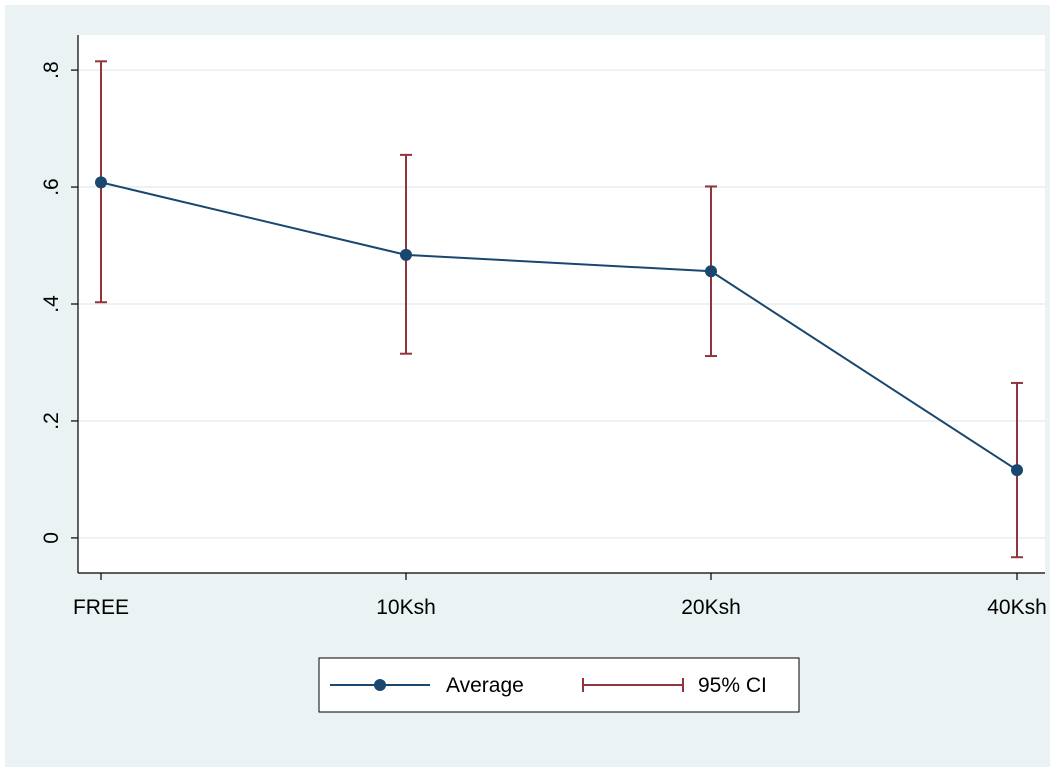  Describe the element at coordinates (51, 538) in the screenshot. I see `y-tick-label: 0` at that location.